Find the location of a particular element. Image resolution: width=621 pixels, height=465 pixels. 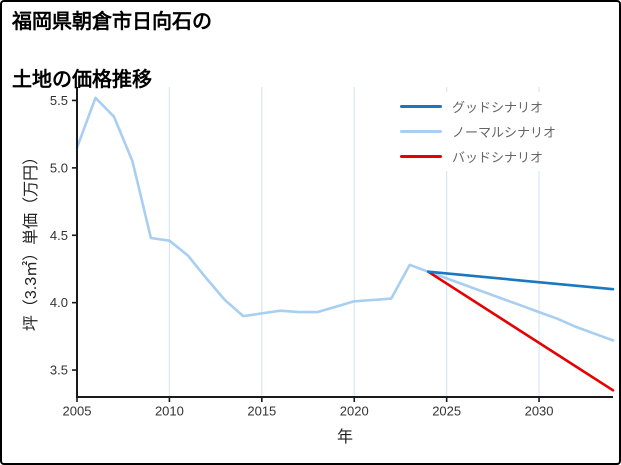

line-bad-scenario is located at coordinates (520, 331).